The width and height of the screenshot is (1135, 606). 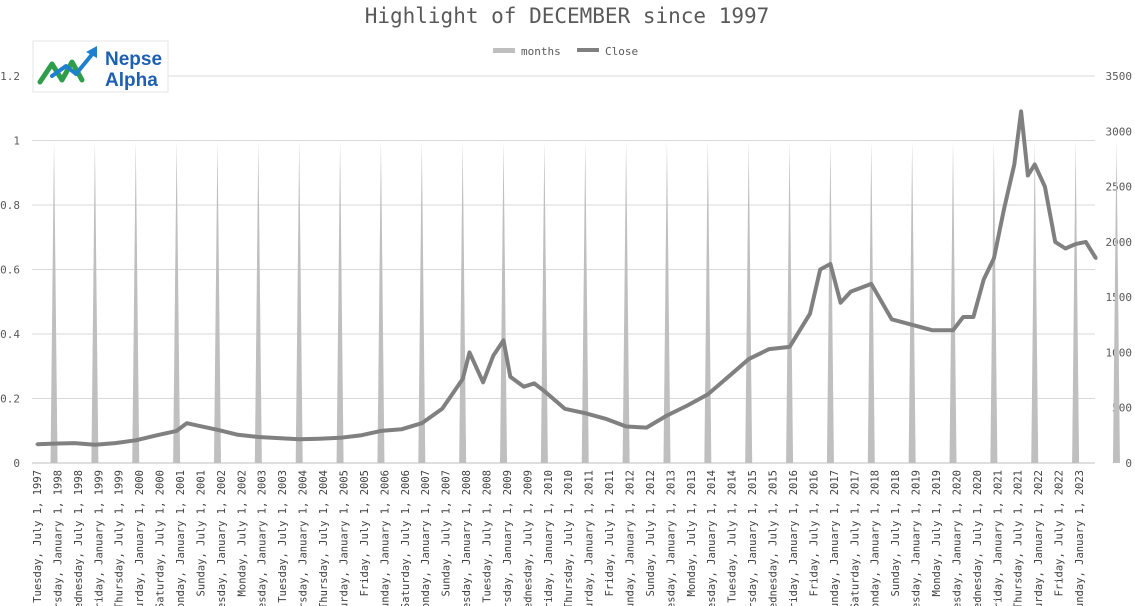 I want to click on x-axis-tick-label: Friday, July 1, 2016, so click(x=814, y=533).